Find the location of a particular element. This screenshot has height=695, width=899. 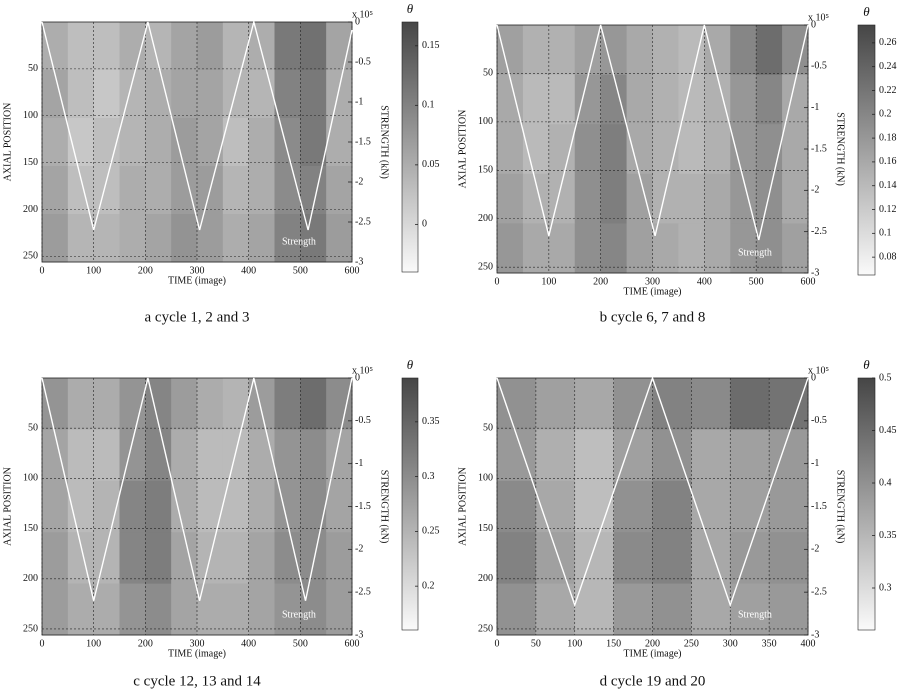

y2-axis-label: STRENGTH (kN) is located at coordinates (840, 507).